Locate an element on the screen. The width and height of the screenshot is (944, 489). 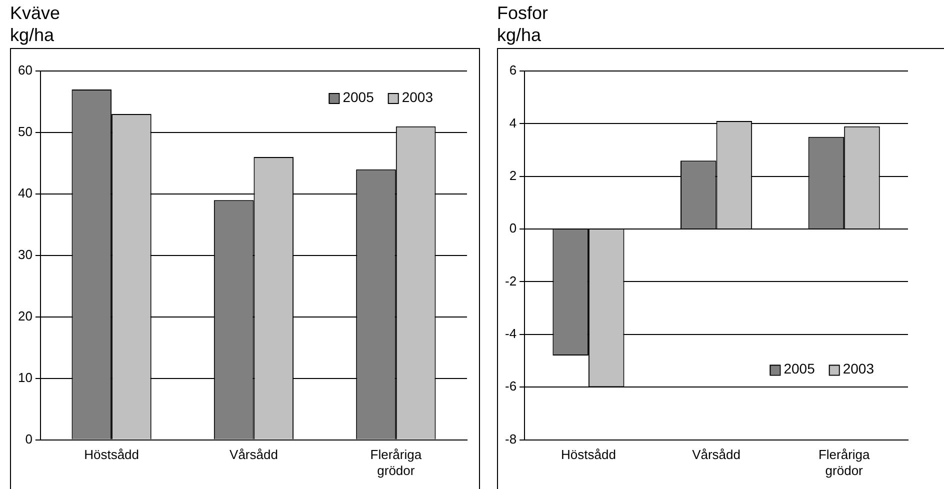
y-tick-label: 20 is located at coordinates (25, 316).